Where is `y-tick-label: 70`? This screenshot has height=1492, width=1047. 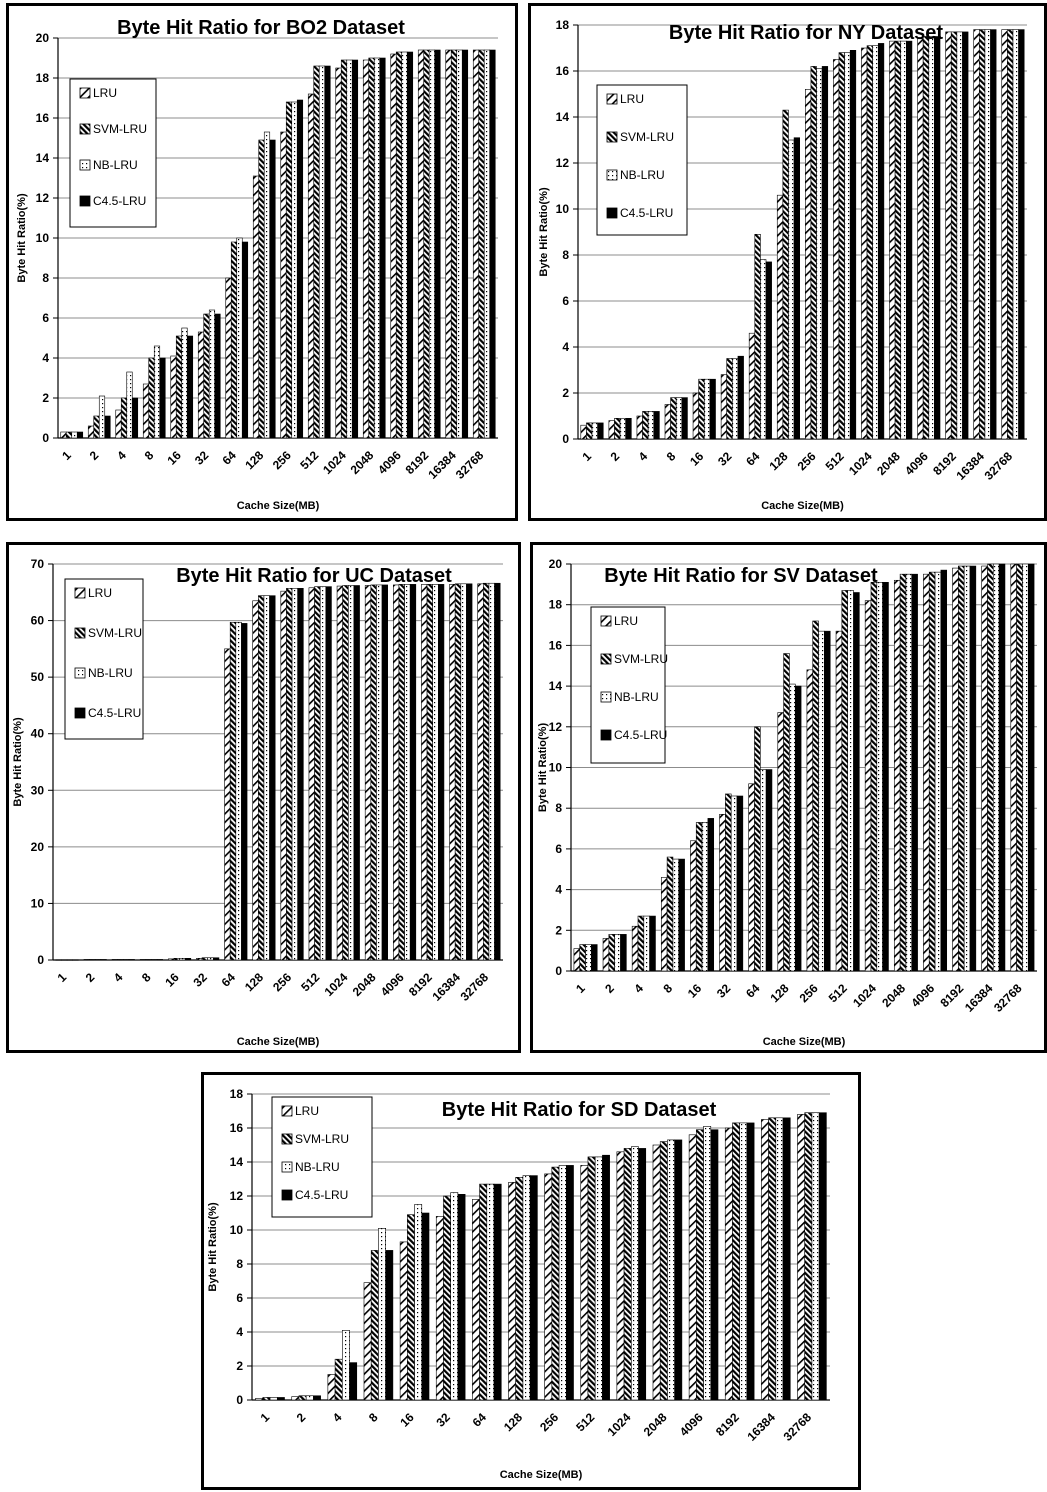 y-tick-label: 70 is located at coordinates (38, 564).